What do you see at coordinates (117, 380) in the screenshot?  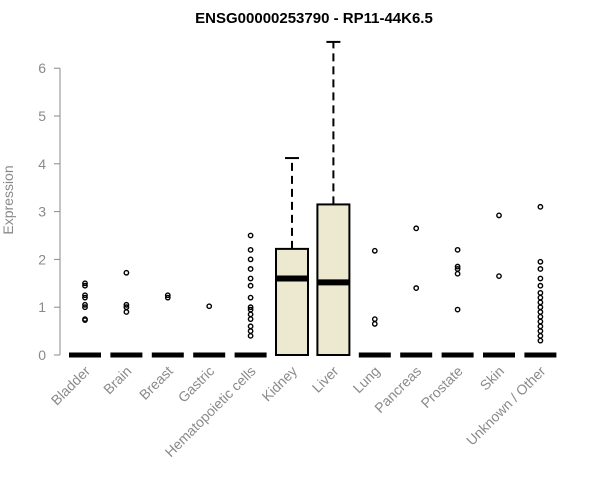 I see `x-tick-label: Brain` at bounding box center [117, 380].